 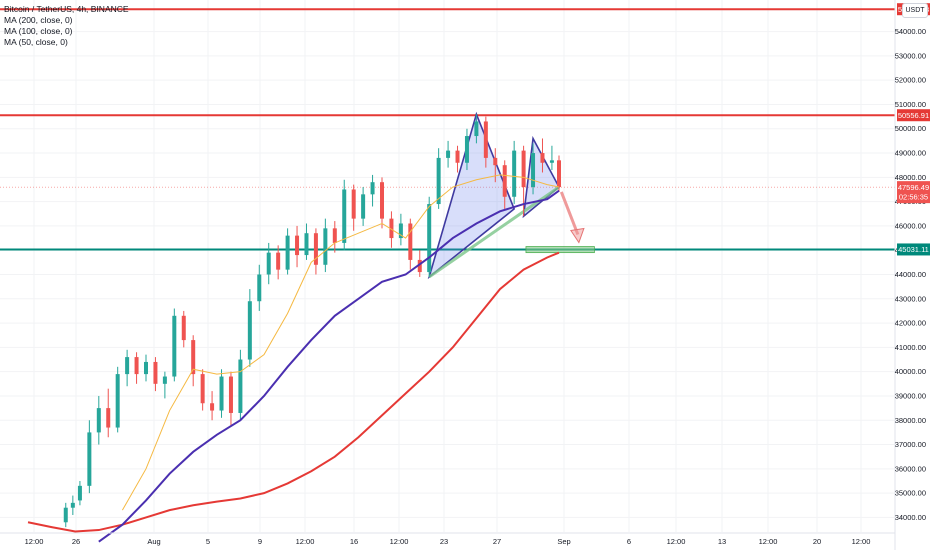 I want to click on y-tick-label: 51000.00, so click(x=910, y=104).